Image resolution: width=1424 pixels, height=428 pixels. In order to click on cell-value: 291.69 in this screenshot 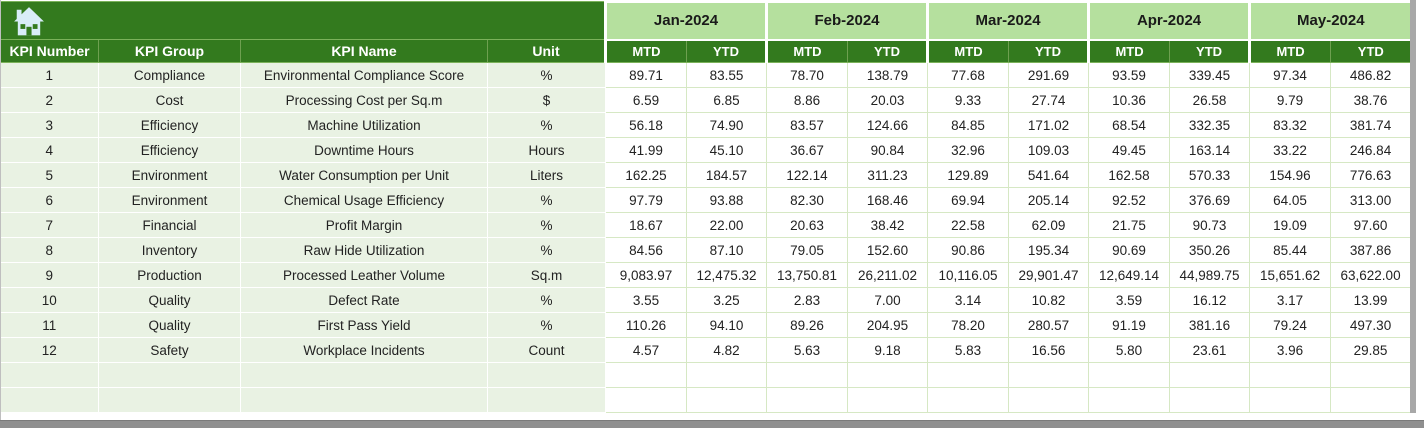, I will do `click(1049, 75)`.